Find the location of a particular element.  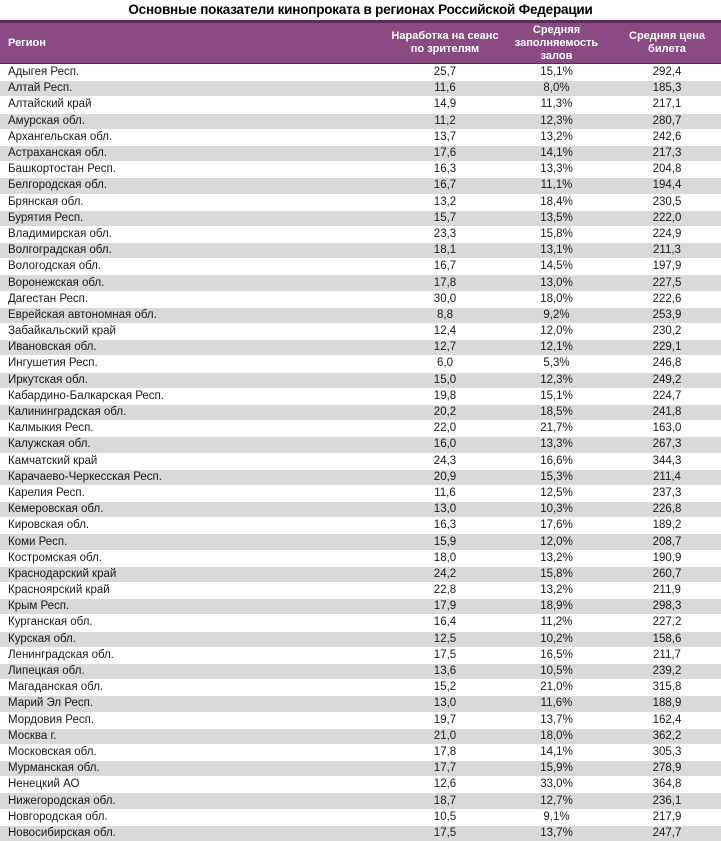

occupancy-cell: 11,2% is located at coordinates (556, 622).